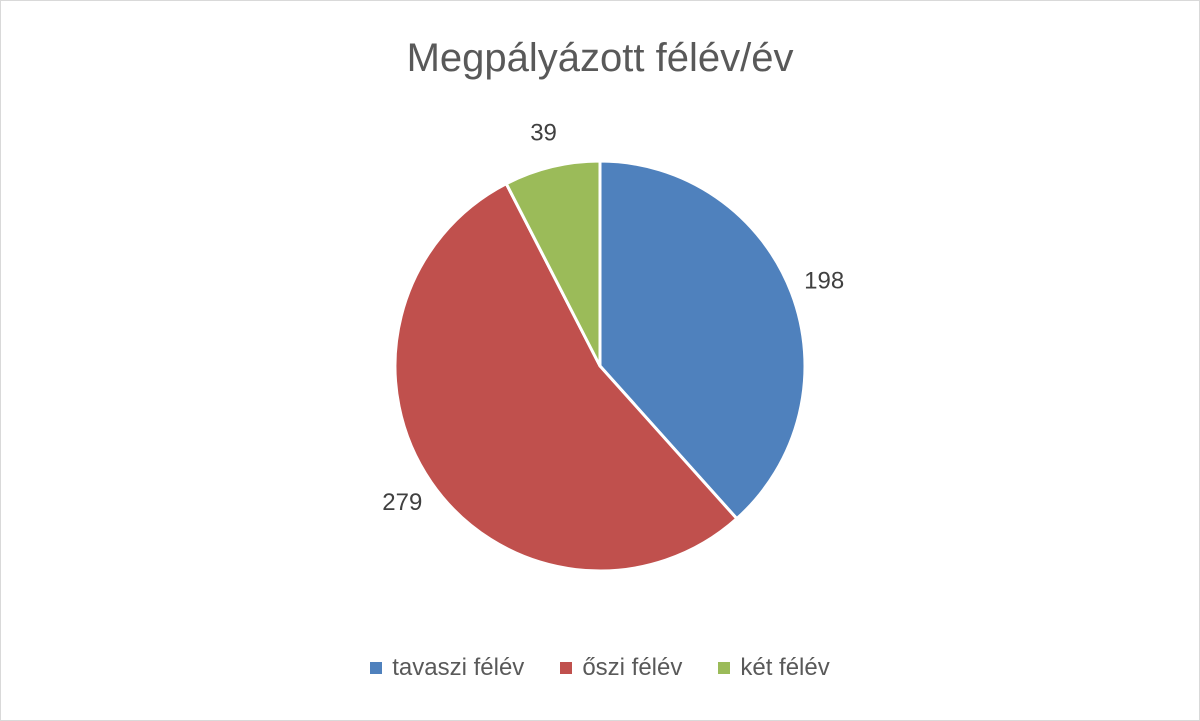 This screenshot has height=721, width=1200. I want to click on legend-item-1: tavaszi félév, so click(447, 668).